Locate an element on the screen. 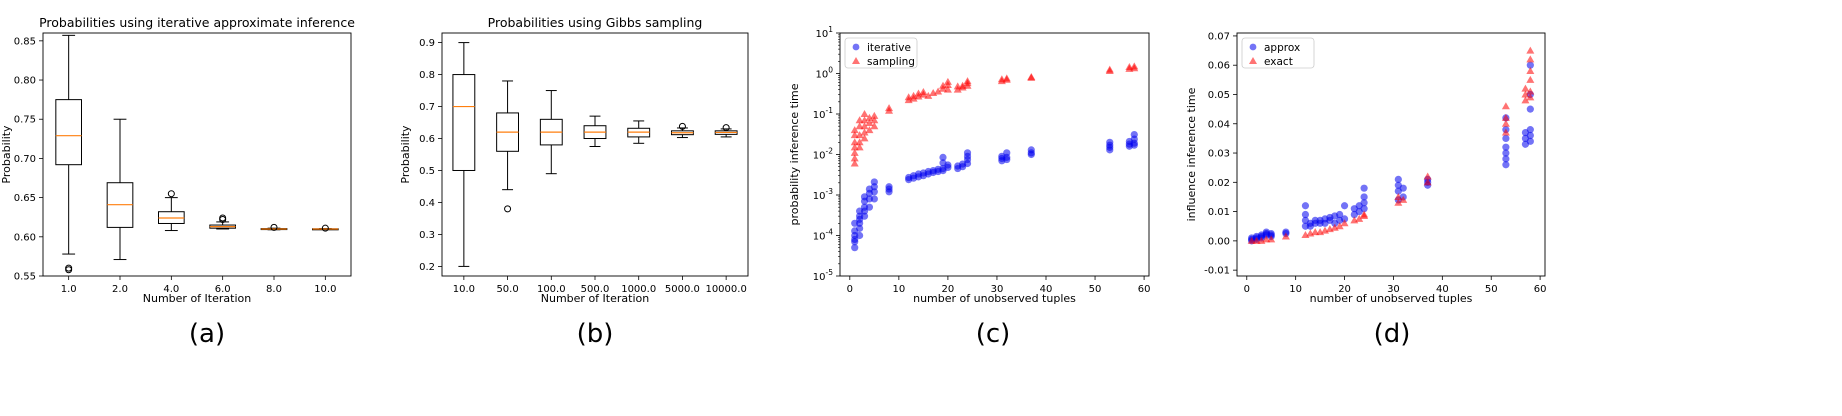 Image resolution: width=1842 pixels, height=416 pixels. y-tick-label: 0.9 is located at coordinates (427, 43).